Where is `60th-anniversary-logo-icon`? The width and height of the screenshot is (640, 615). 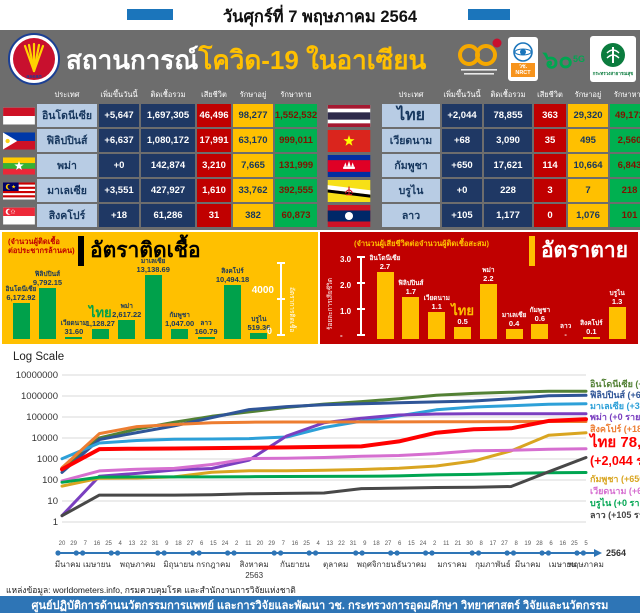 60th-anniversary-logo-icon is located at coordinates (480, 56).